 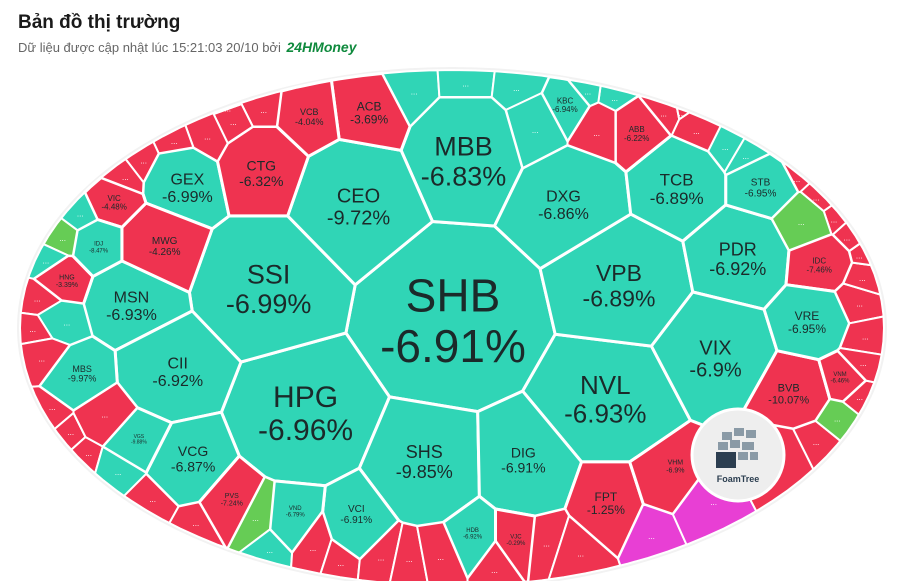 I want to click on cell-vcb, so click(x=308, y=118).